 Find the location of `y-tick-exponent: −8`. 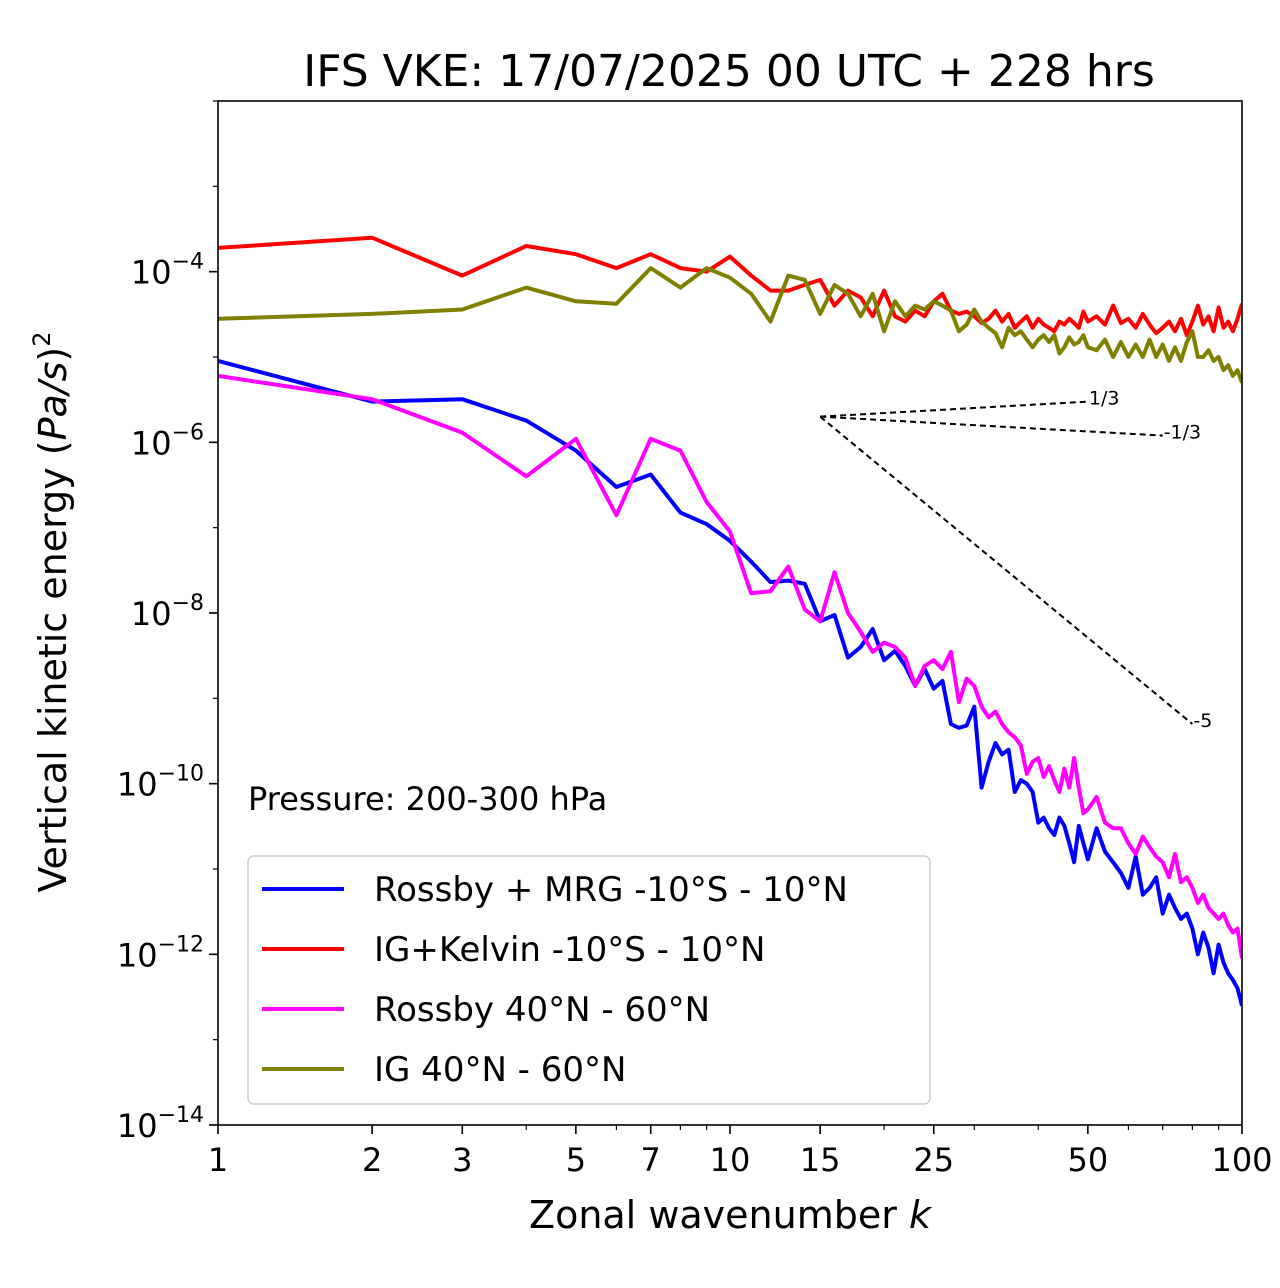

y-tick-exponent: −8 is located at coordinates (188, 603).